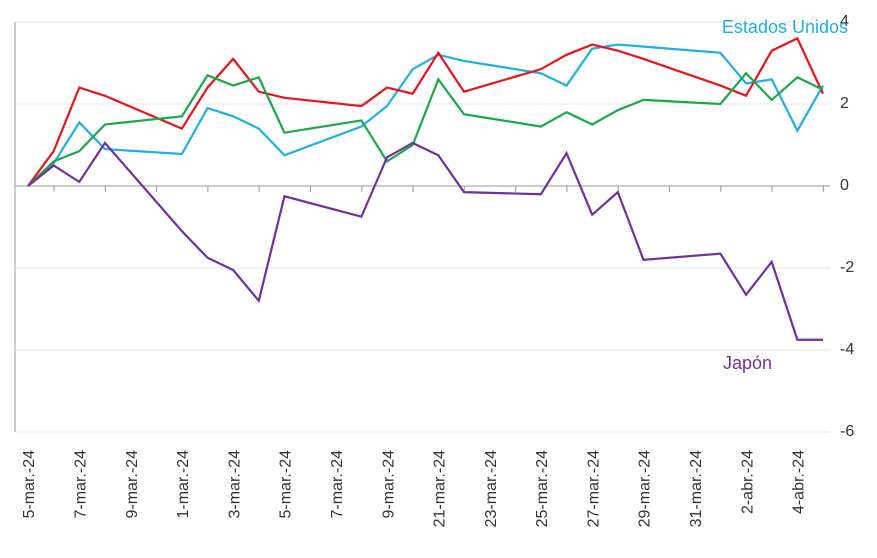 This screenshot has height=558, width=877. Describe the element at coordinates (234, 484) in the screenshot. I see `x-tick-label: 3-mar.-24` at that location.